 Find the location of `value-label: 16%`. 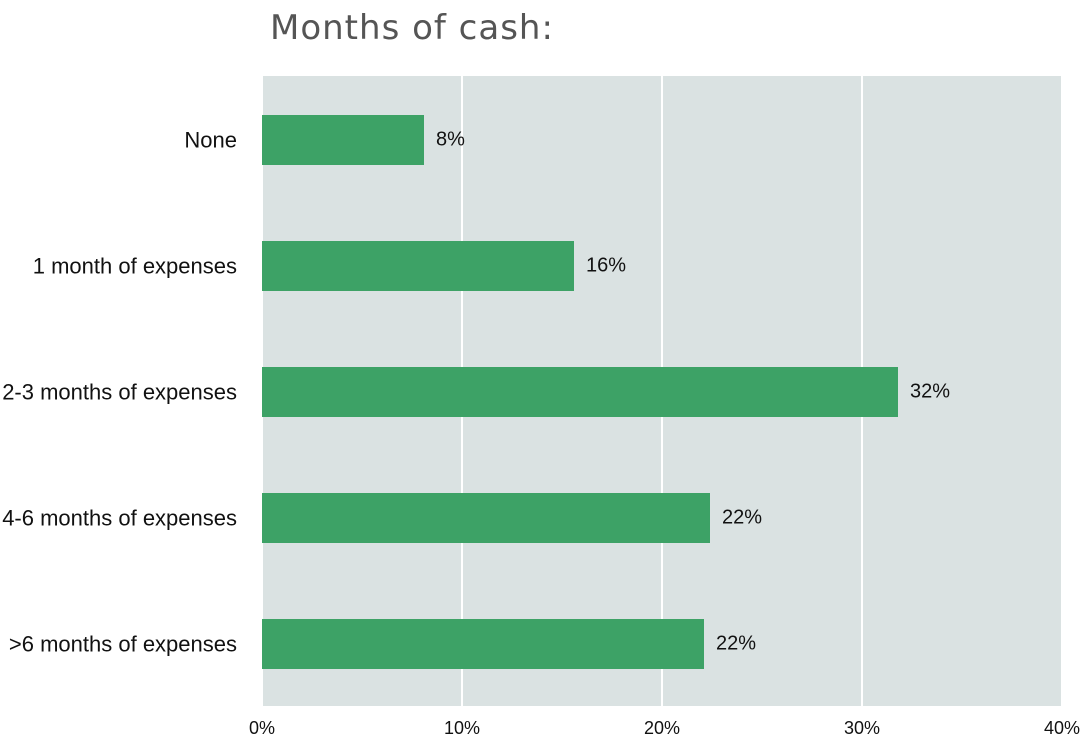

value-label: 16% is located at coordinates (606, 265).